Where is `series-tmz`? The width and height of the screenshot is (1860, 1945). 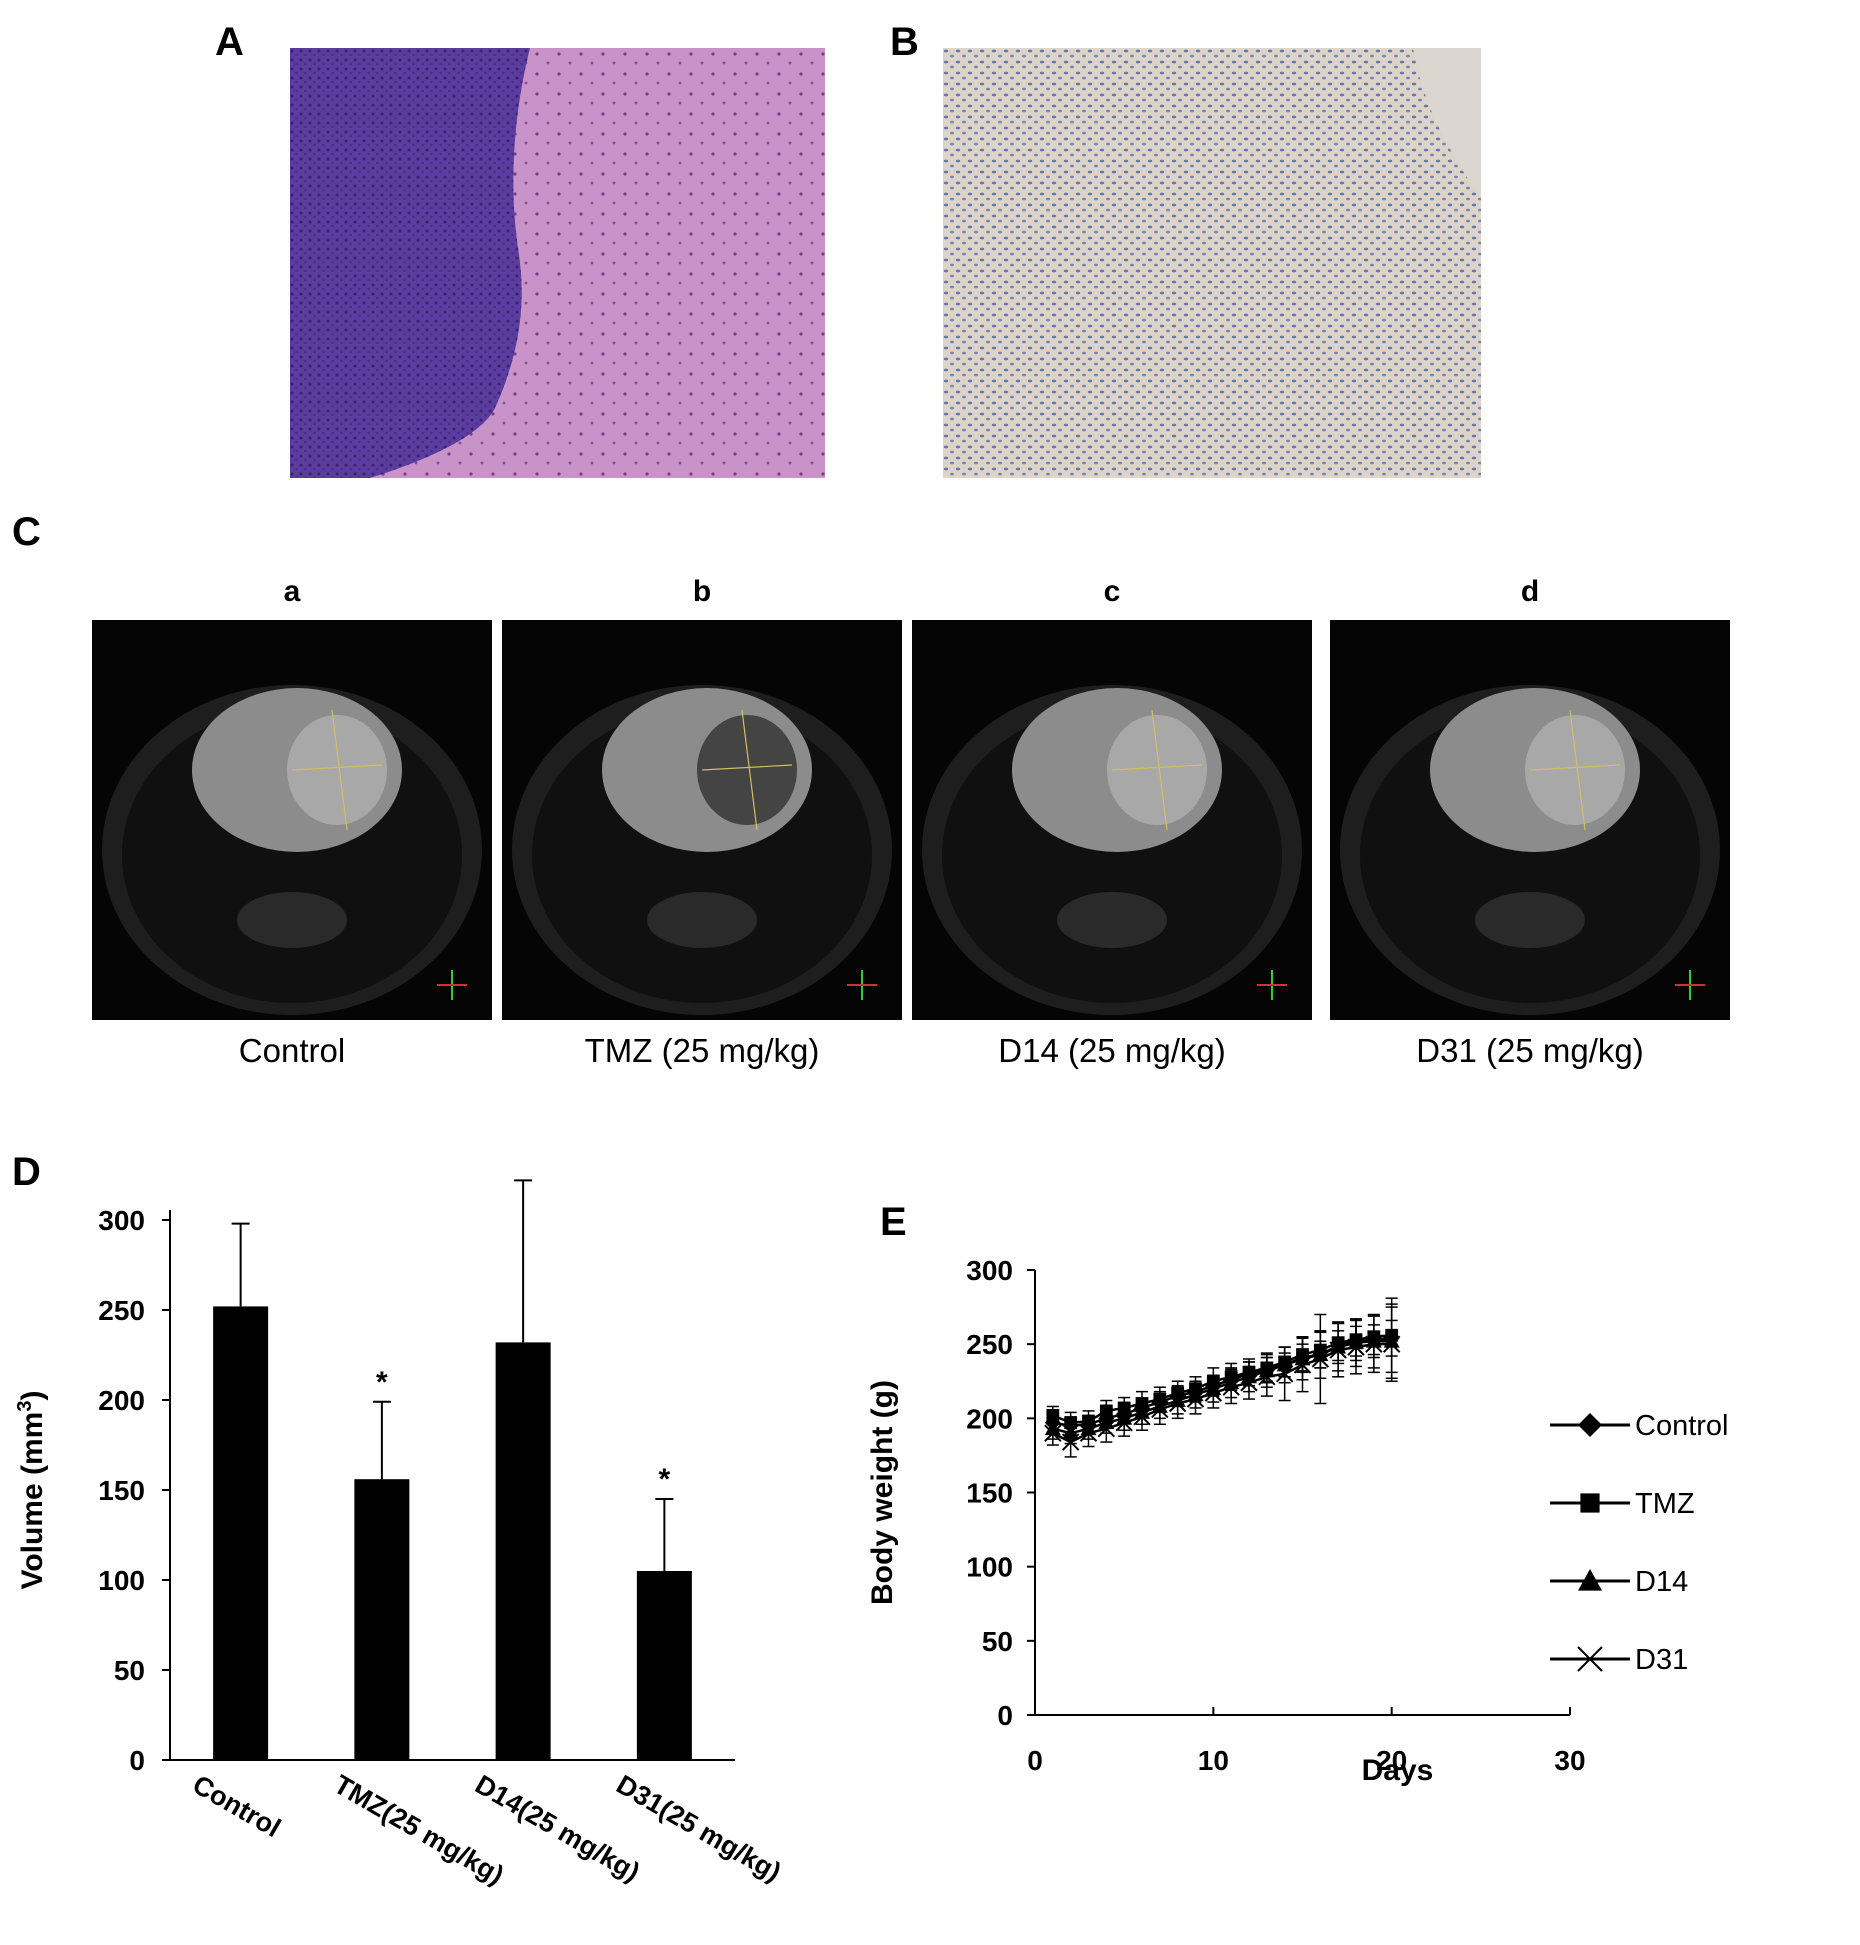
series-tmz is located at coordinates (1222, 1365).